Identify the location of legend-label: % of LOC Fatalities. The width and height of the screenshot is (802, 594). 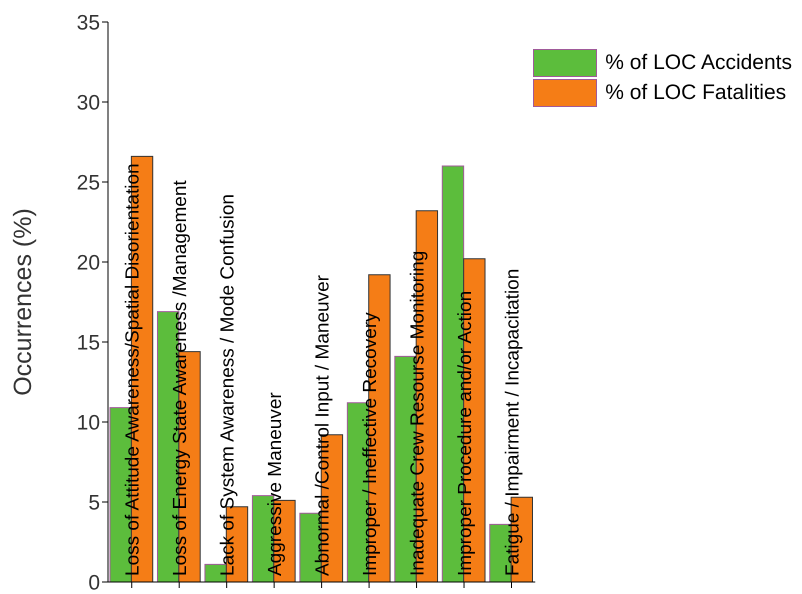
(695, 93).